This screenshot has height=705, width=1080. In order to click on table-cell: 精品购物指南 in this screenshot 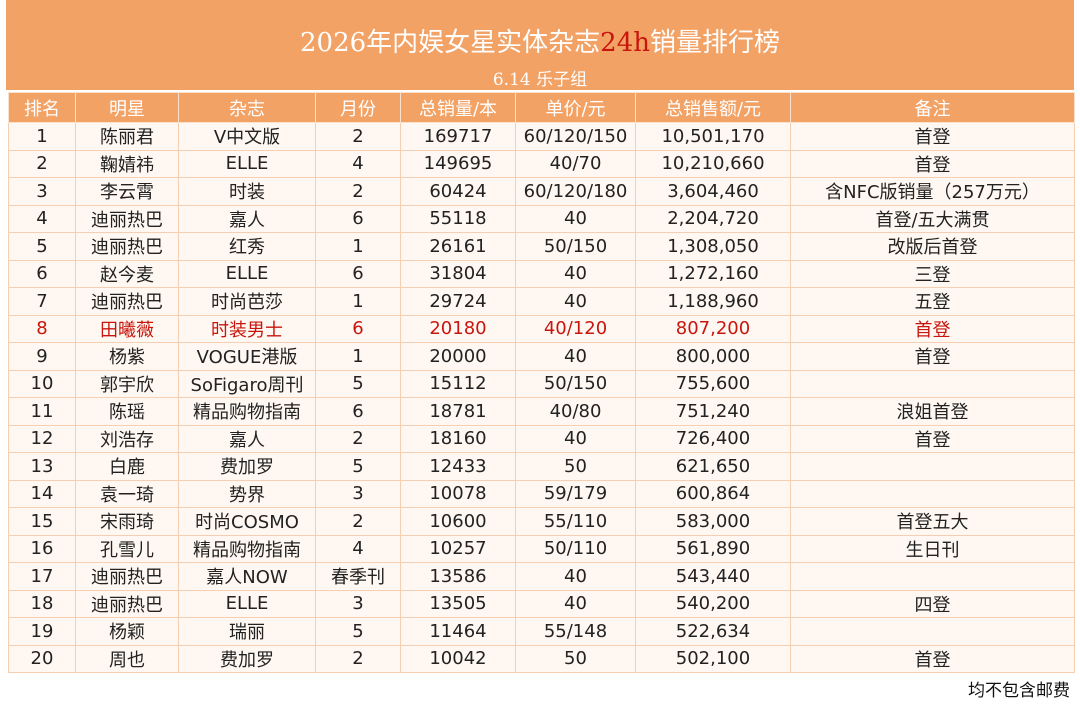, I will do `click(247, 548)`.